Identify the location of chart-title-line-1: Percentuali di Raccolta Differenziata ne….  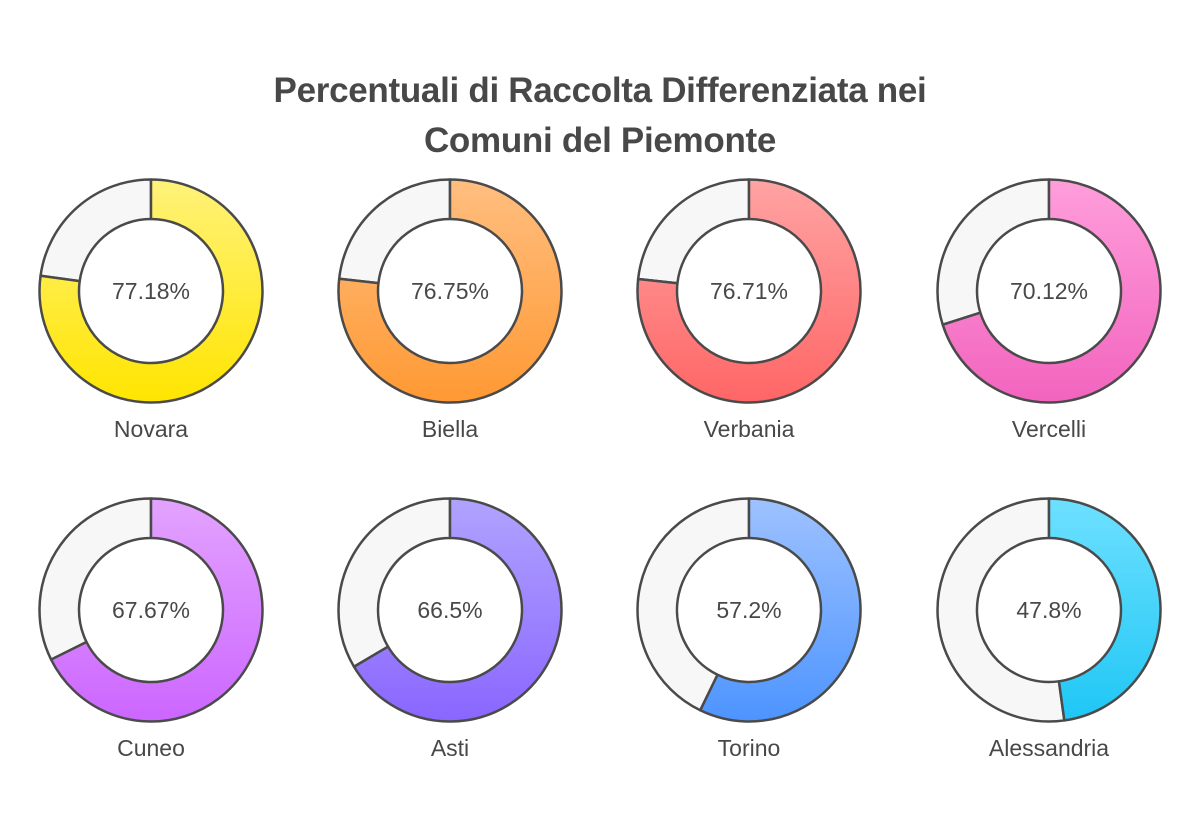
(600, 90).